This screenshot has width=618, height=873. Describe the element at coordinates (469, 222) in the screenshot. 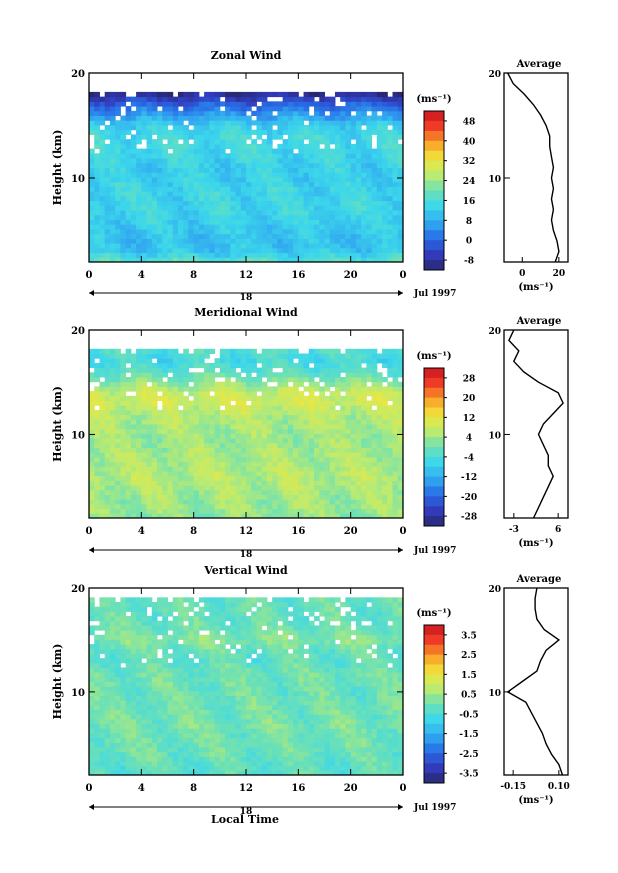

I see `colorbar-tick-label: 8` at that location.